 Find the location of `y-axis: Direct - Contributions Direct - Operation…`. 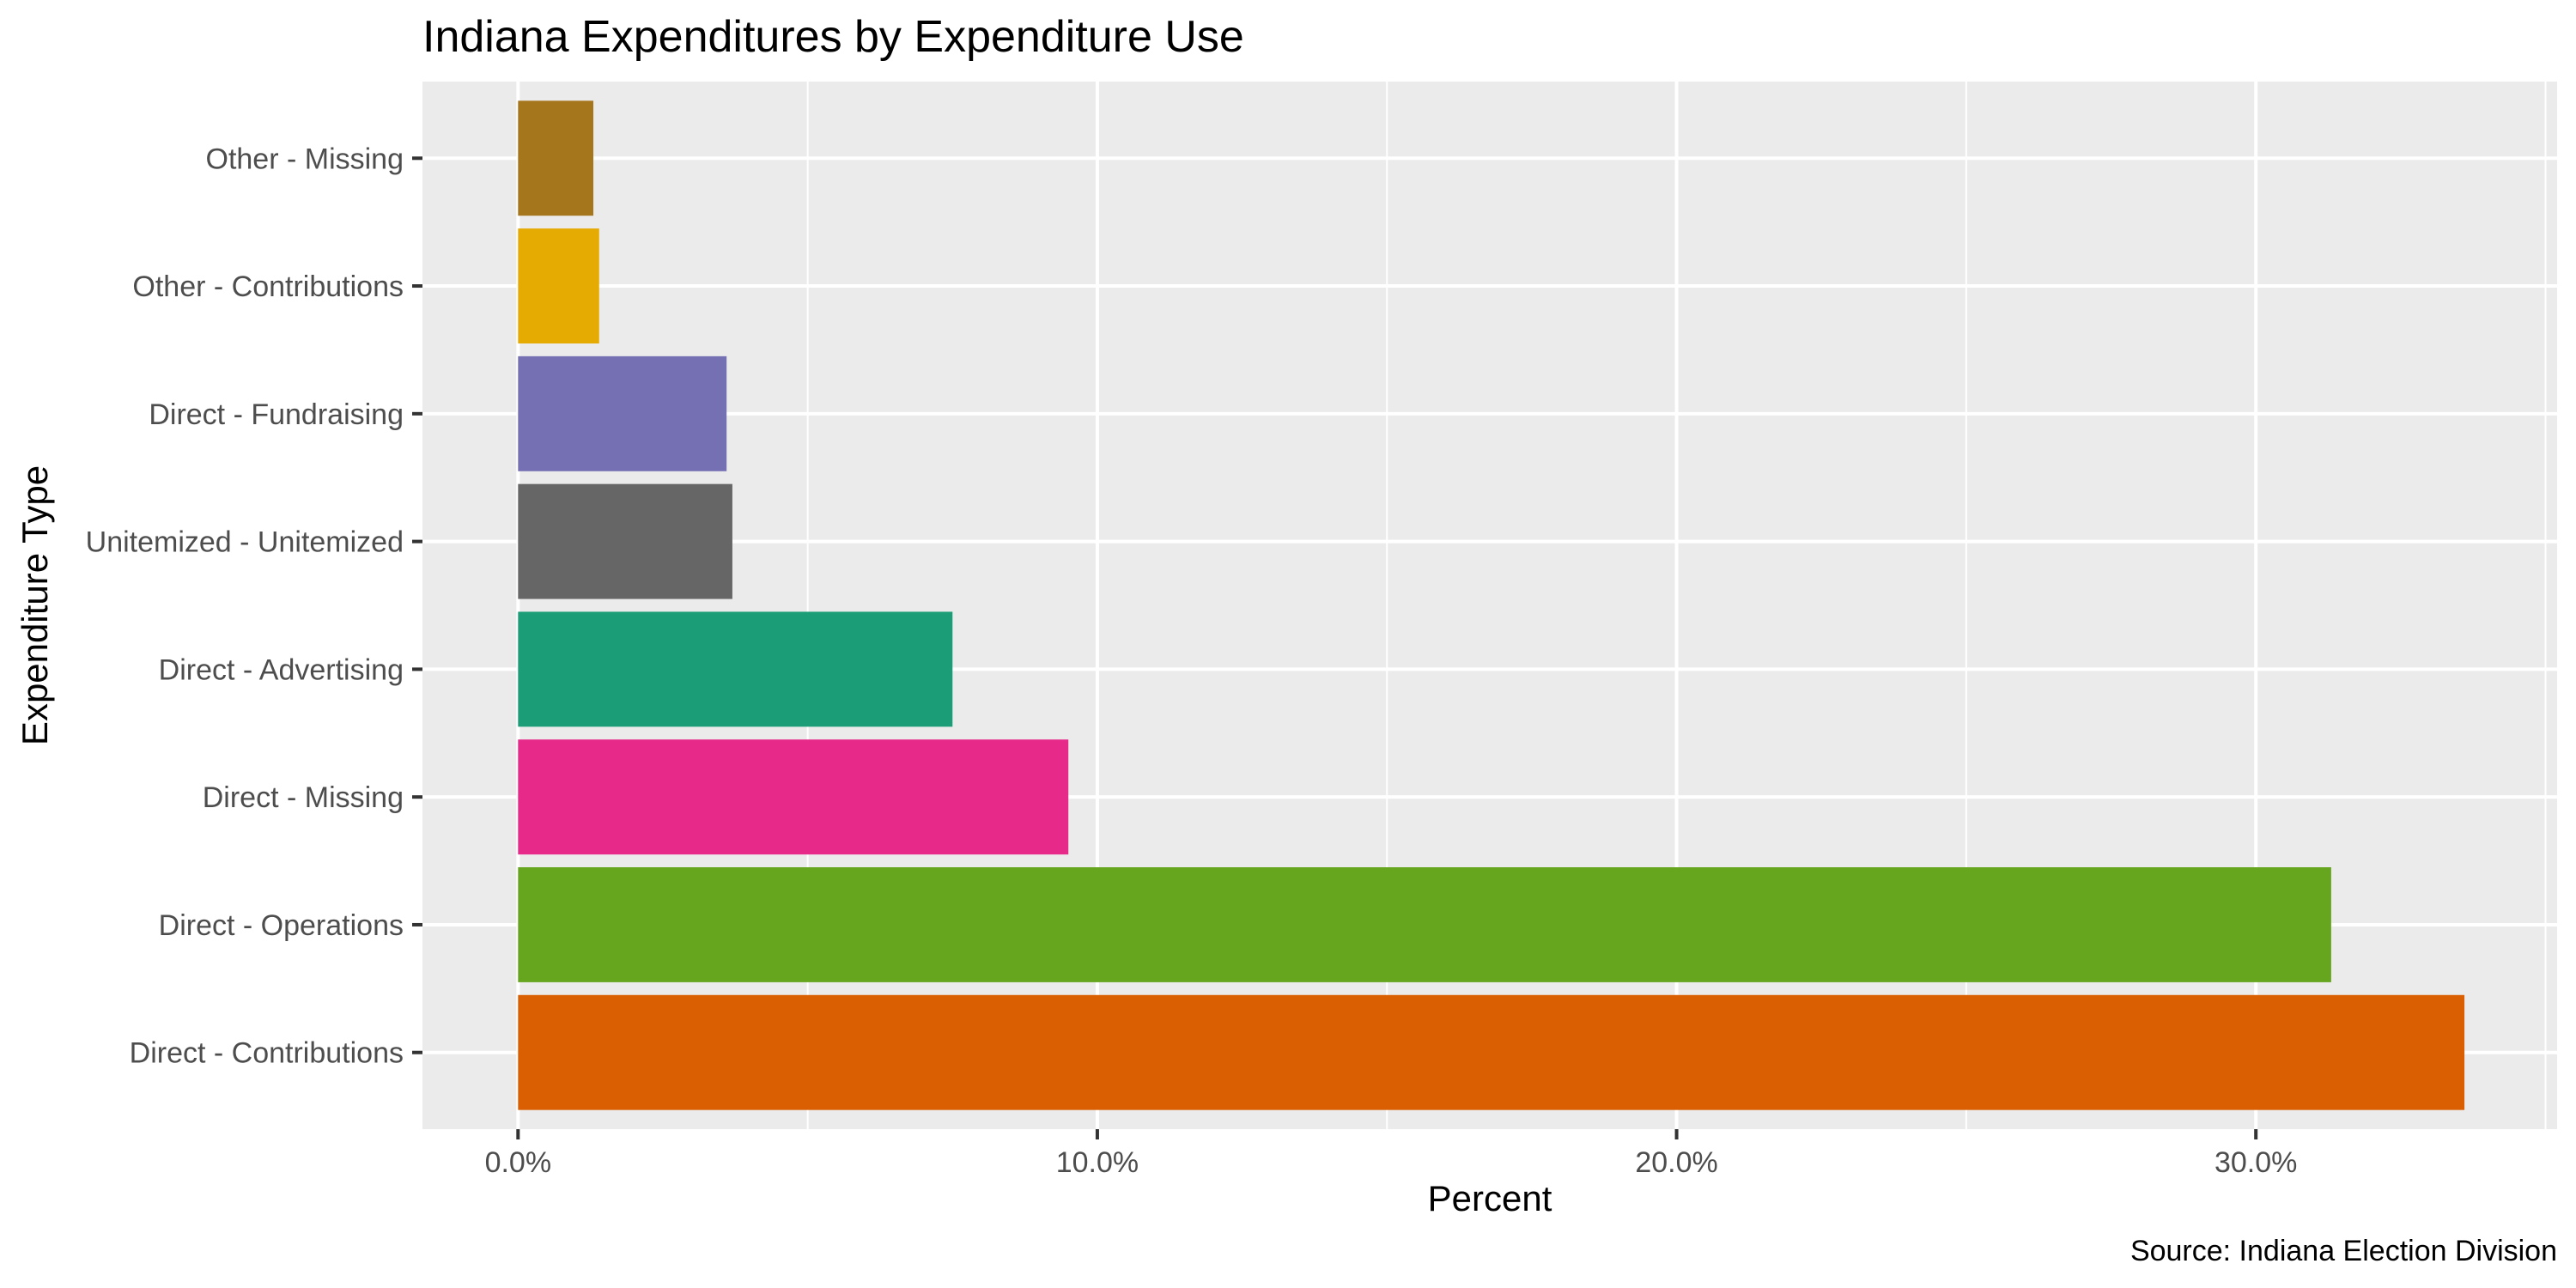

y-axis: Direct - Contributions Direct - Operation… is located at coordinates (254, 607).